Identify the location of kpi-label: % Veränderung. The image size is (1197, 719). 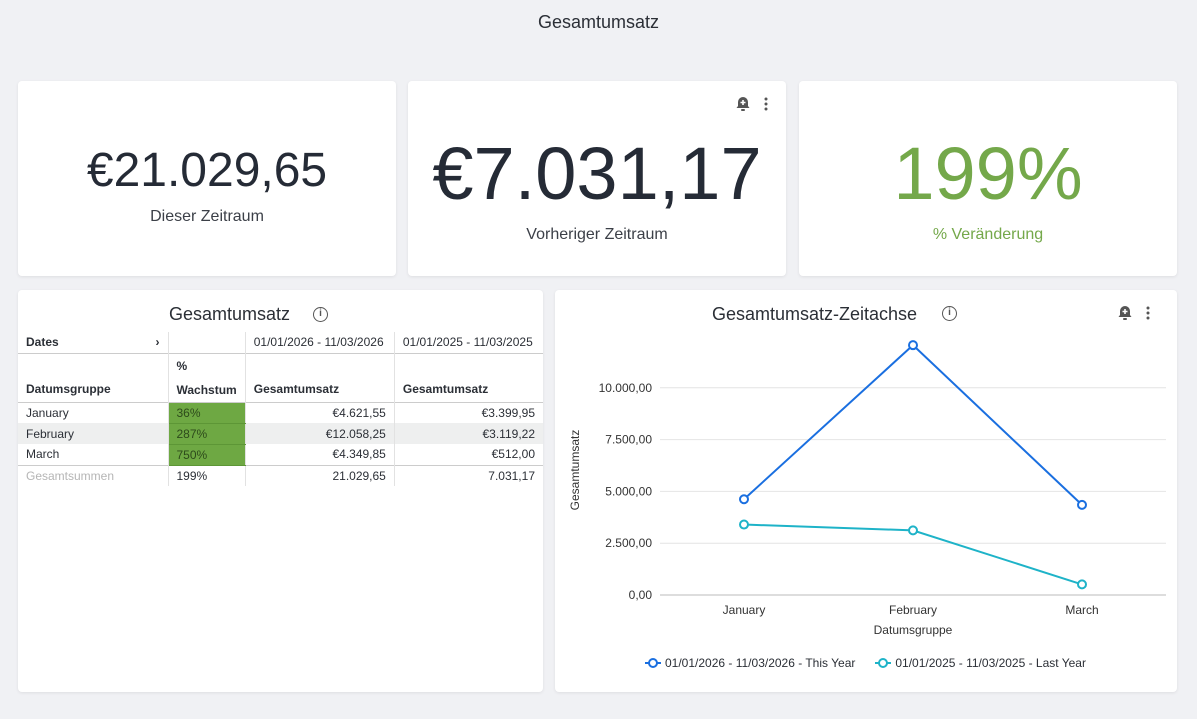
(988, 234).